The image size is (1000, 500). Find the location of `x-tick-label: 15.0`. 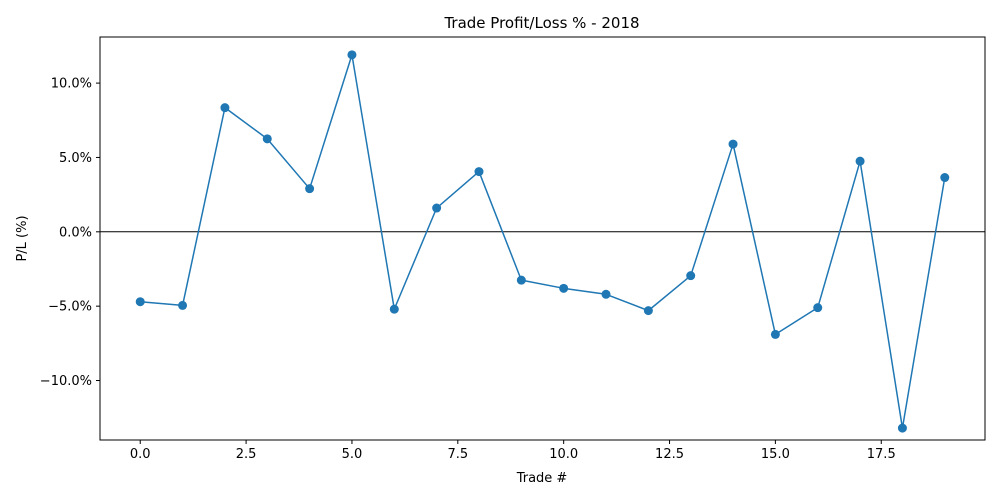

x-tick-label: 15.0 is located at coordinates (775, 454).